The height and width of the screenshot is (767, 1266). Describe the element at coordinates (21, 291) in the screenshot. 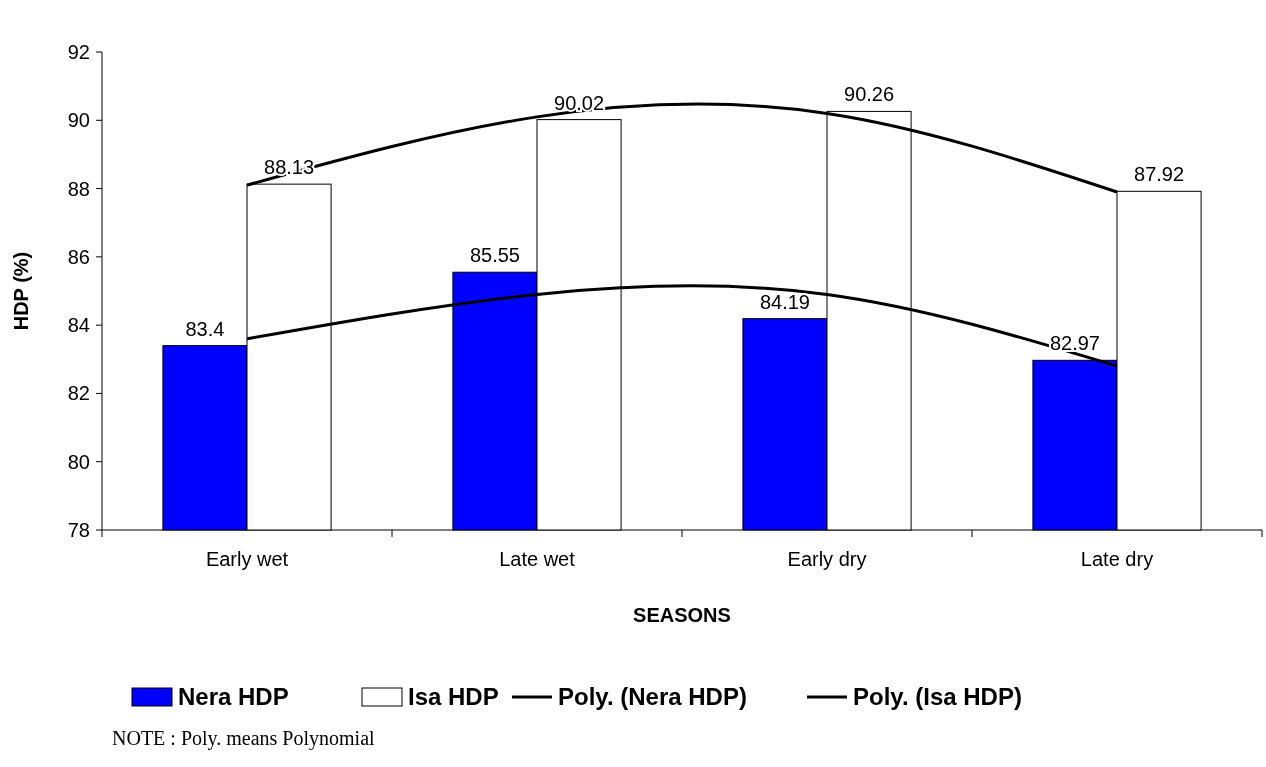

I see `y-axis-title: HDP (%)` at that location.